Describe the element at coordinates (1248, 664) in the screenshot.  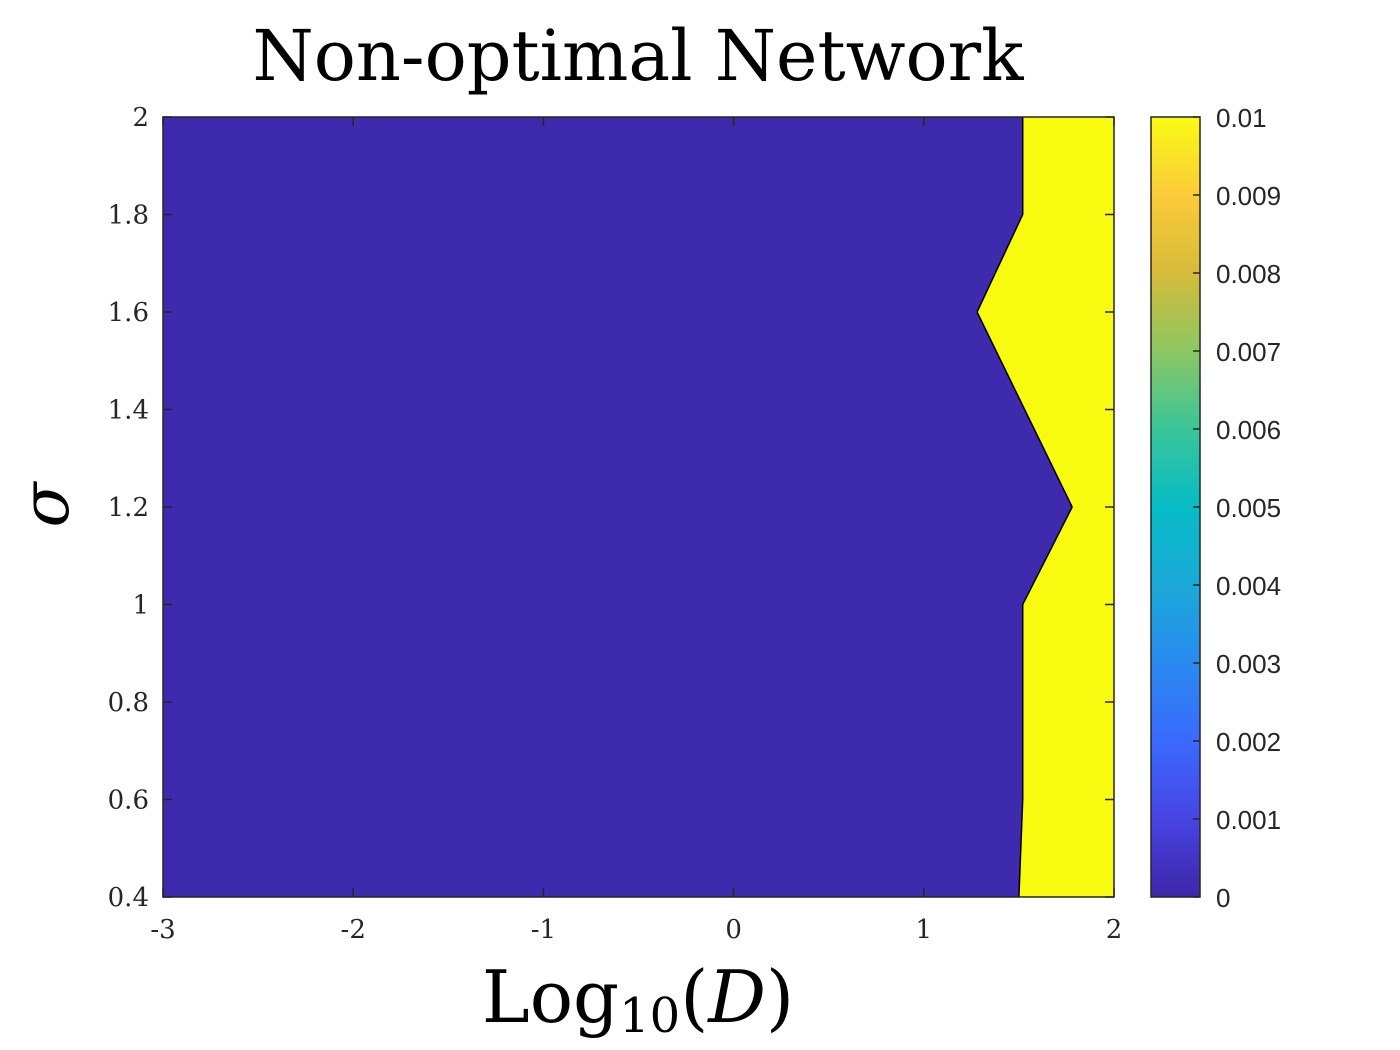
I see `colorbar-tick-label: 0.003` at that location.